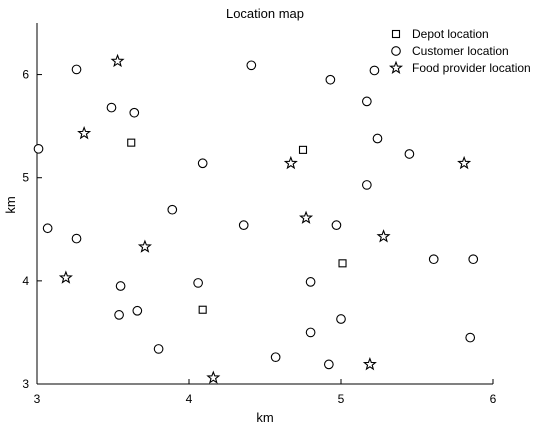 This screenshot has width=550, height=434. What do you see at coordinates (37, 399) in the screenshot?
I see `x-tick-label: 3` at bounding box center [37, 399].